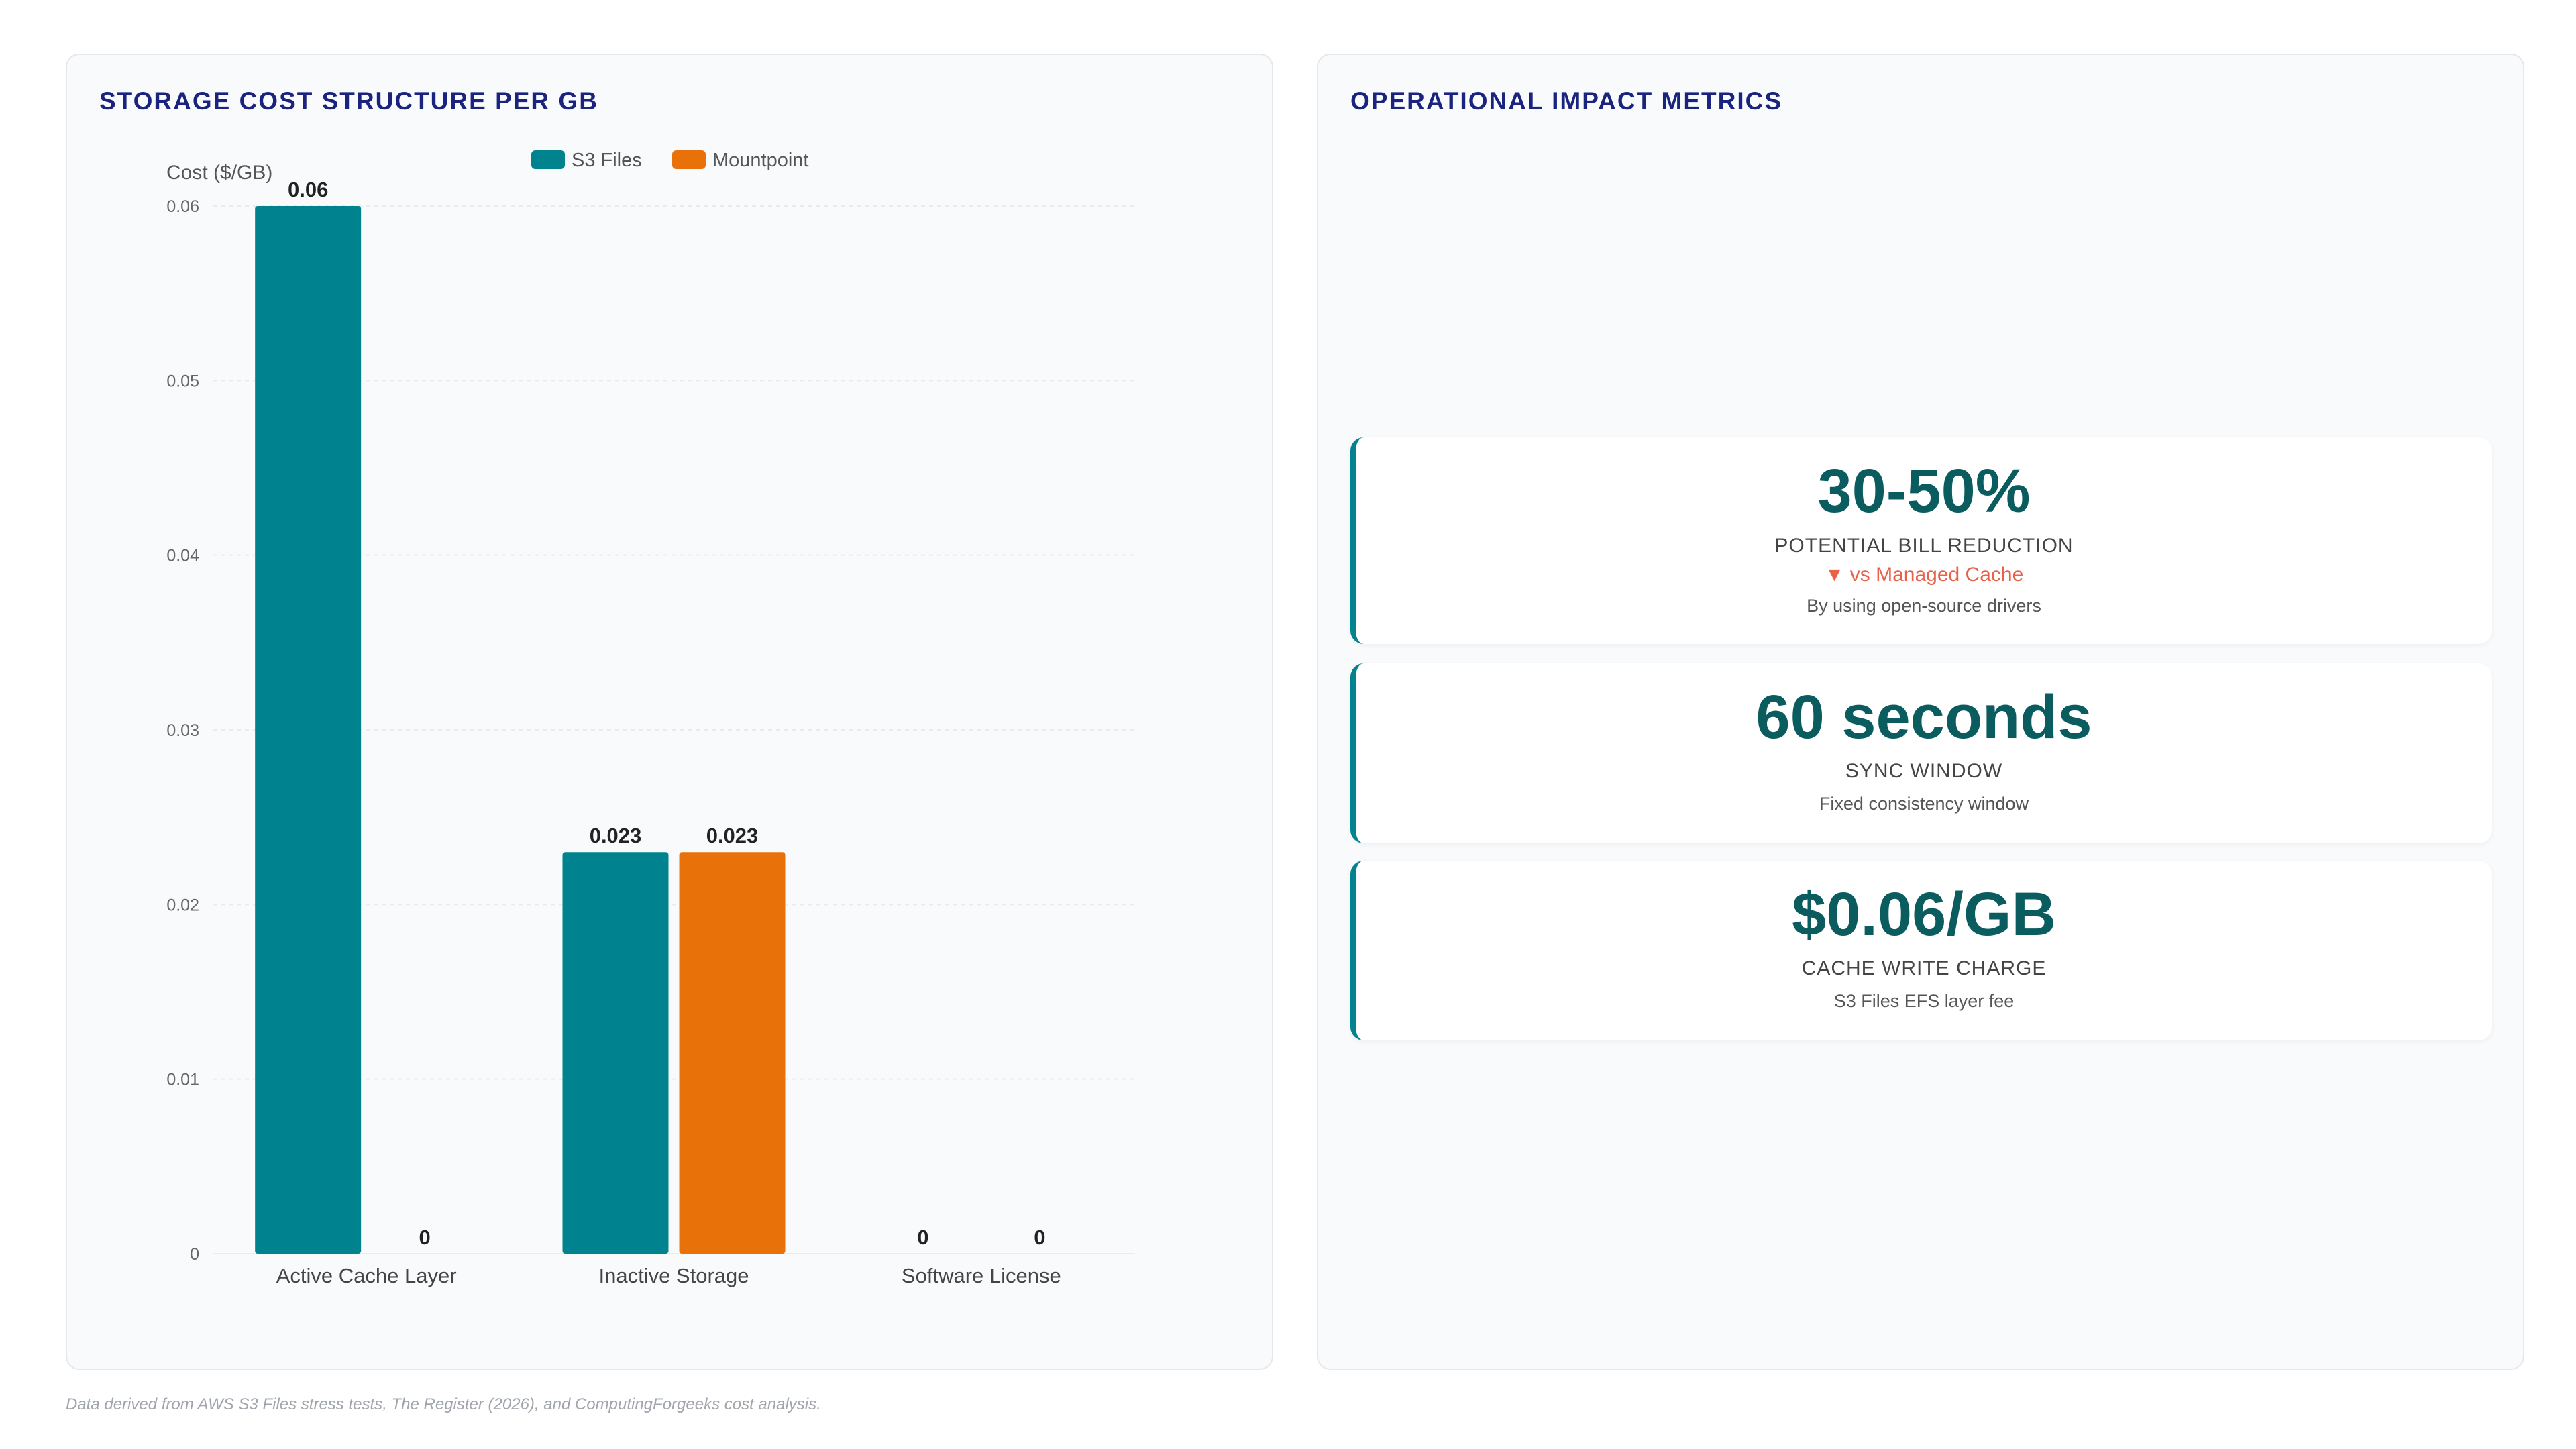 The width and height of the screenshot is (2576, 1449). Describe the element at coordinates (670, 160) in the screenshot. I see `chart-legend: S3 Files Mountpoint` at that location.